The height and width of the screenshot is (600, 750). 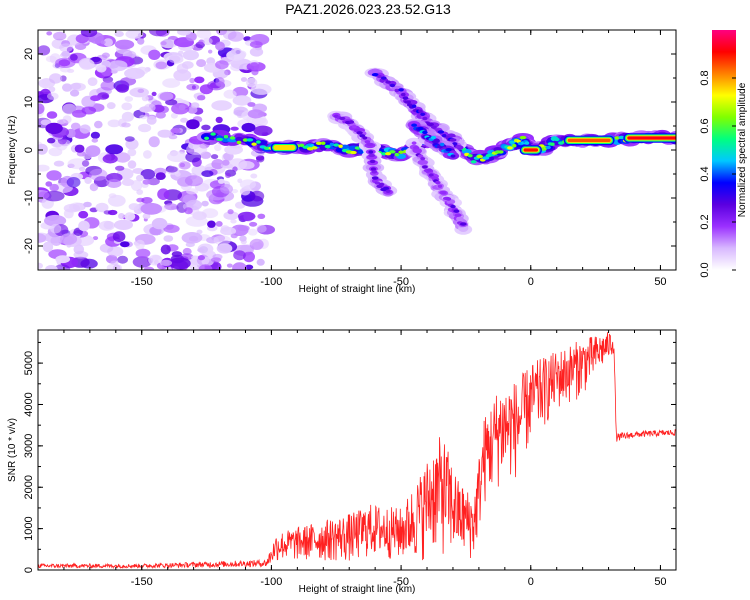 I want to click on colorbar-gradient, so click(x=724, y=150).